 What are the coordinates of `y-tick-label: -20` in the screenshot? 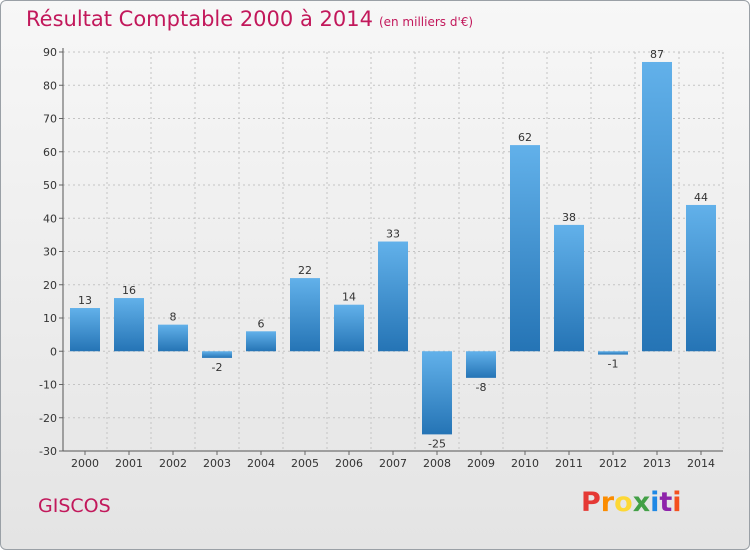 It's located at (48, 418).